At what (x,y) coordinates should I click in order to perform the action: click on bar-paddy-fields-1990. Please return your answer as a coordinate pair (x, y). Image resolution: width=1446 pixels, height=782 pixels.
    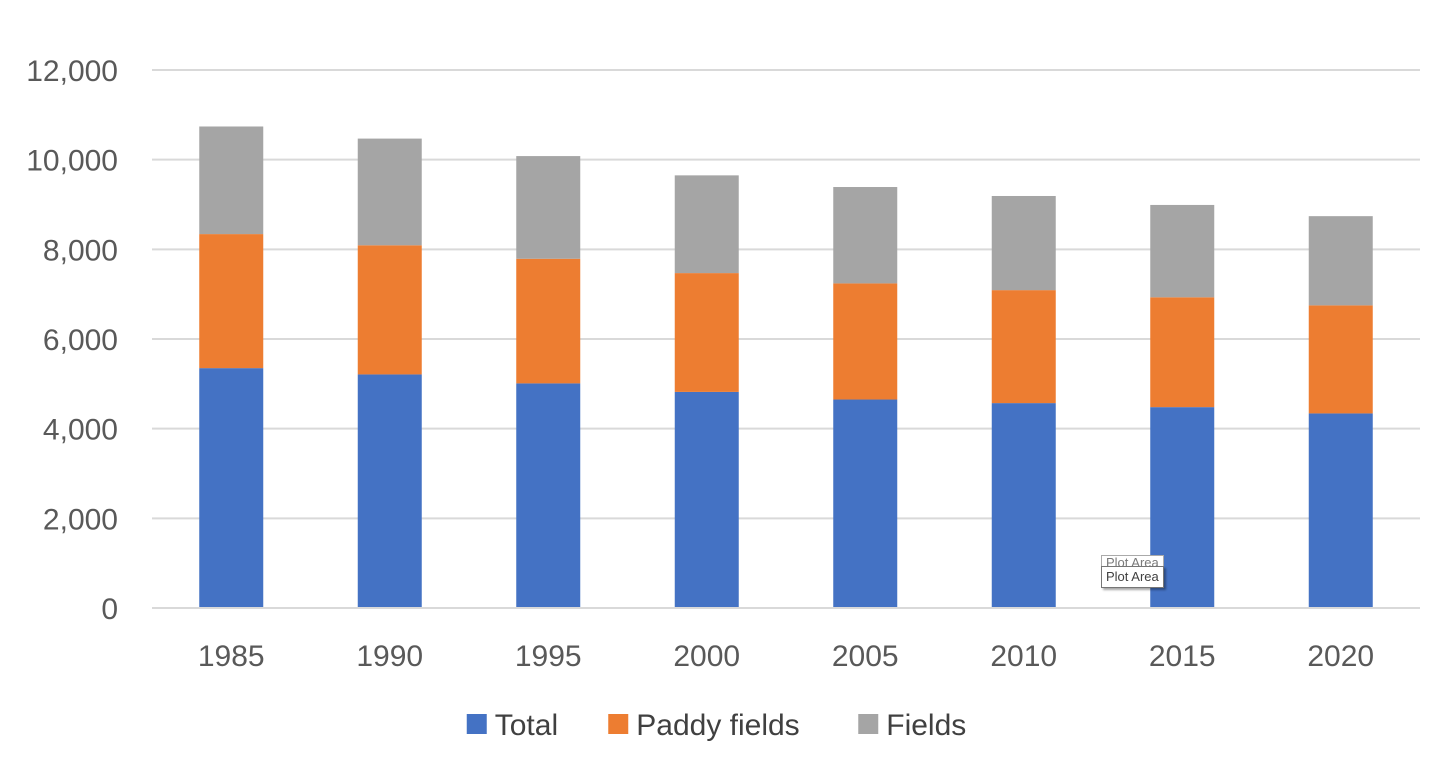
    Looking at the image, I should click on (389, 310).